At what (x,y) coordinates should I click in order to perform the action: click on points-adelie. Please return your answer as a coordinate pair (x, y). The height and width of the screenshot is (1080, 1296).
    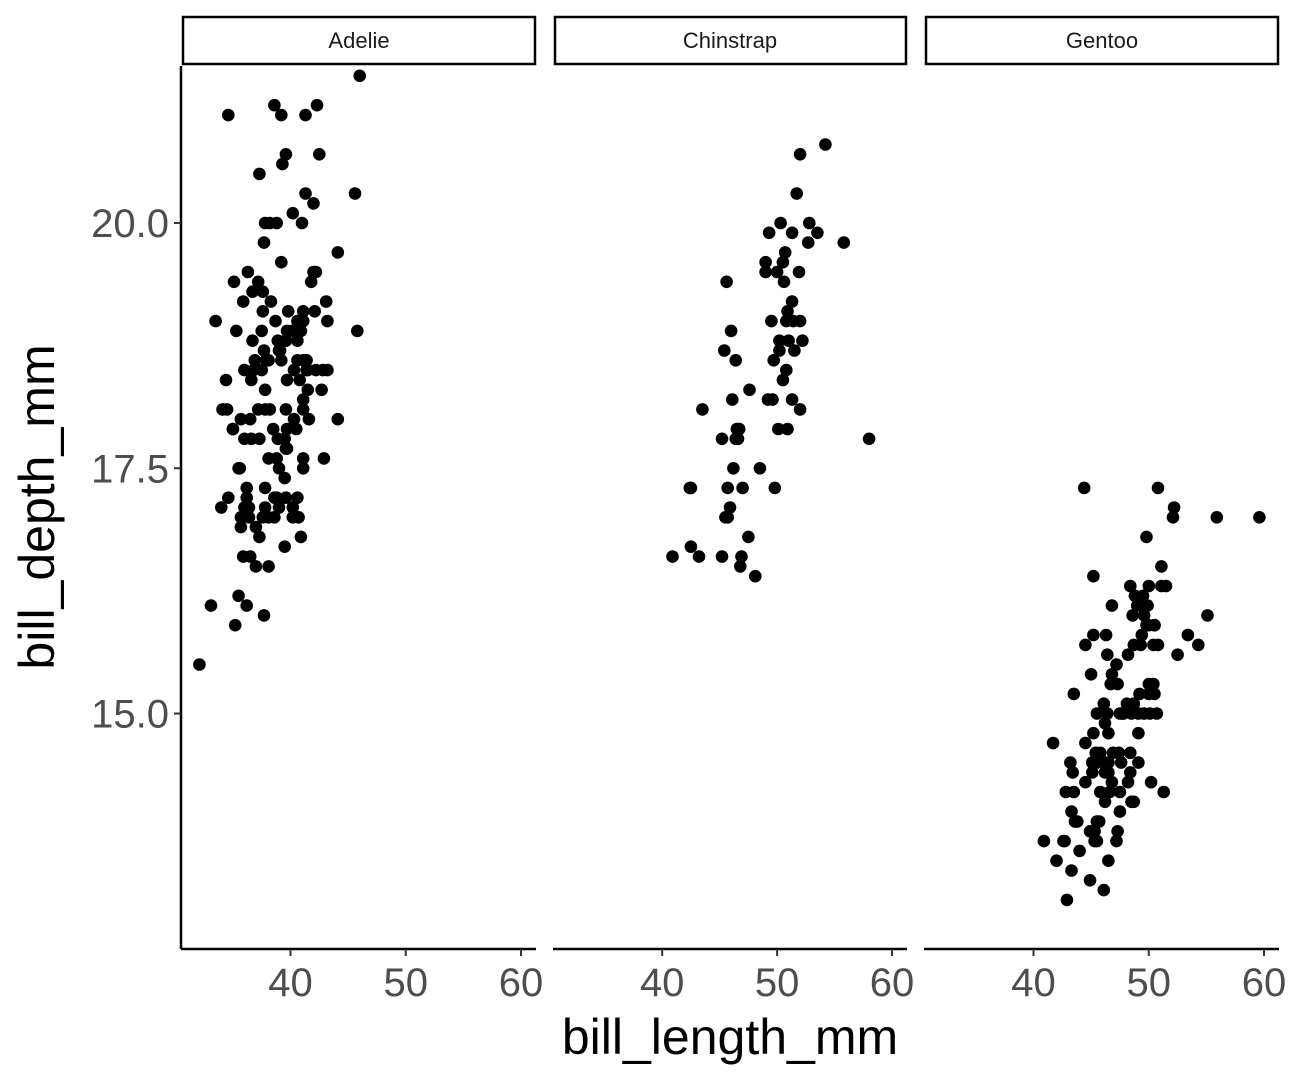
    Looking at the image, I should click on (280, 370).